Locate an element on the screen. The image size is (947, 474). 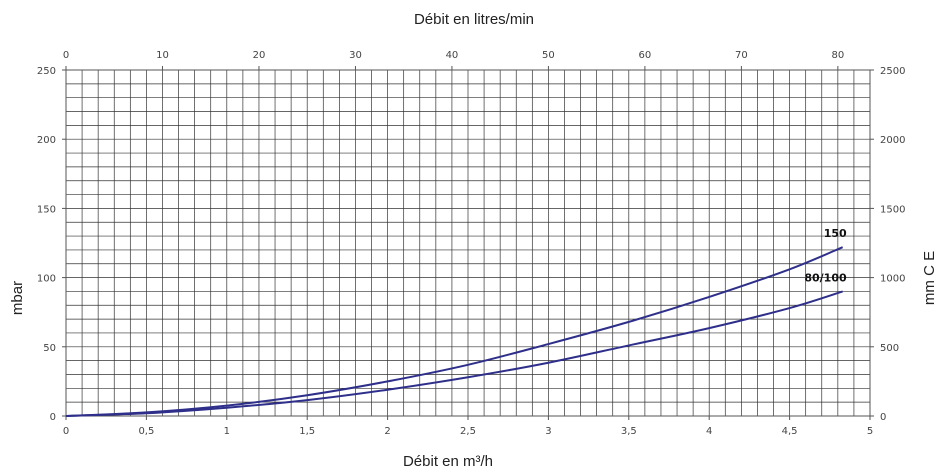
series-label-1: 150 is located at coordinates (835, 233).